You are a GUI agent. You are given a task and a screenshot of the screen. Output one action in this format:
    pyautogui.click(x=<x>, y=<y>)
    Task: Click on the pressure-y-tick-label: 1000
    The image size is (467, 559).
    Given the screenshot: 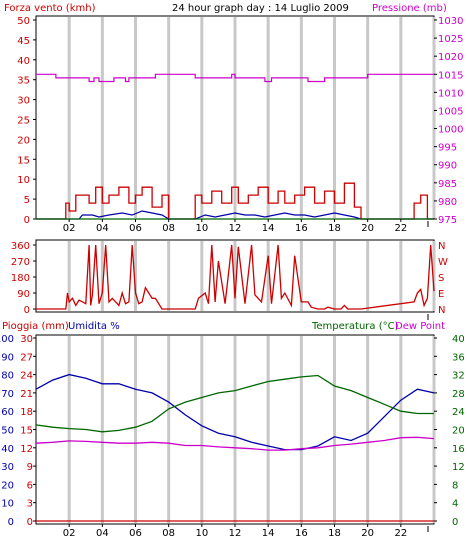 What is the action you would take?
    pyautogui.click(x=450, y=130)
    